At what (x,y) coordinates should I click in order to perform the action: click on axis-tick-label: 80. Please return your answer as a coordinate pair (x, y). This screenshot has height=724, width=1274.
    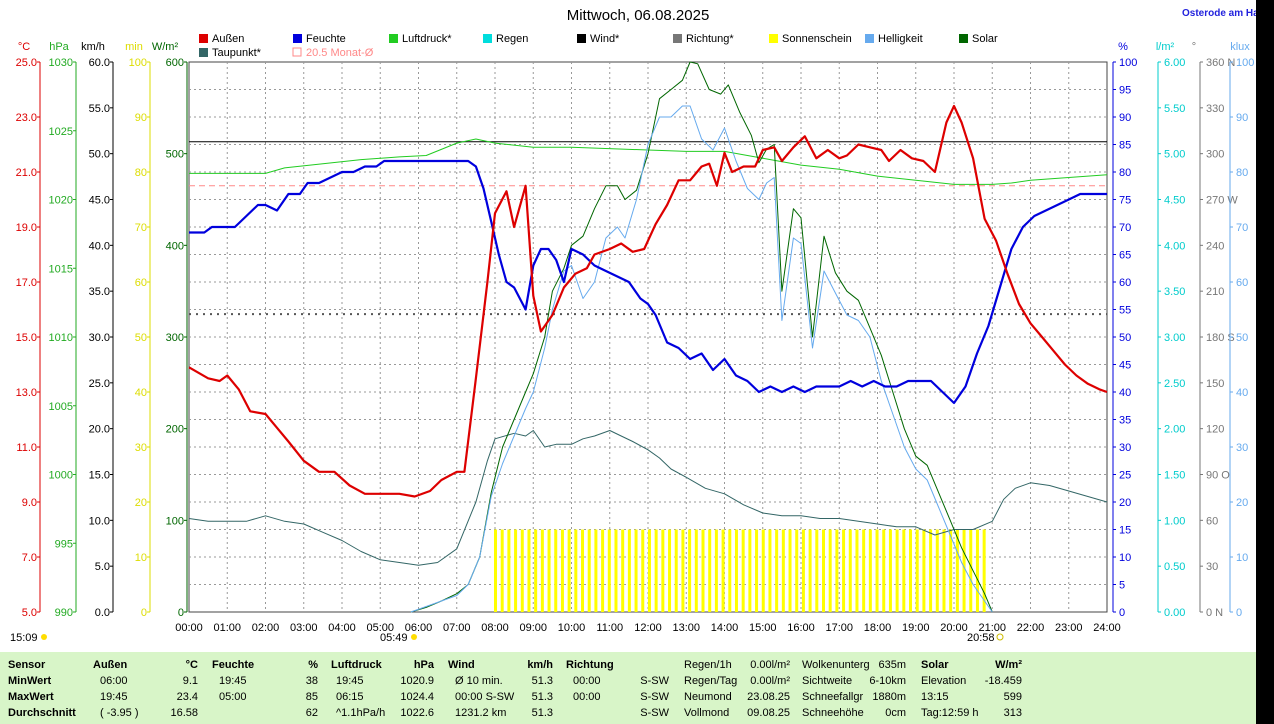
    Looking at the image, I should click on (1242, 173).